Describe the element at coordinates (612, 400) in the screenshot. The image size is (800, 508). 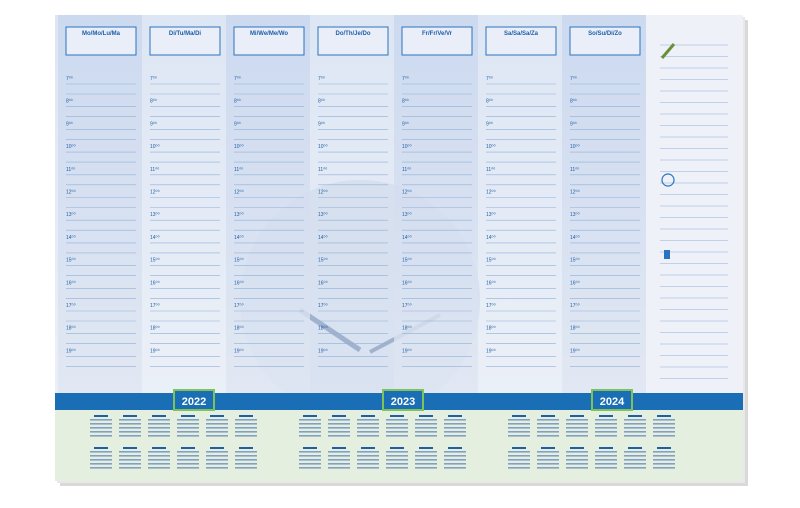
I see `year-box` at that location.